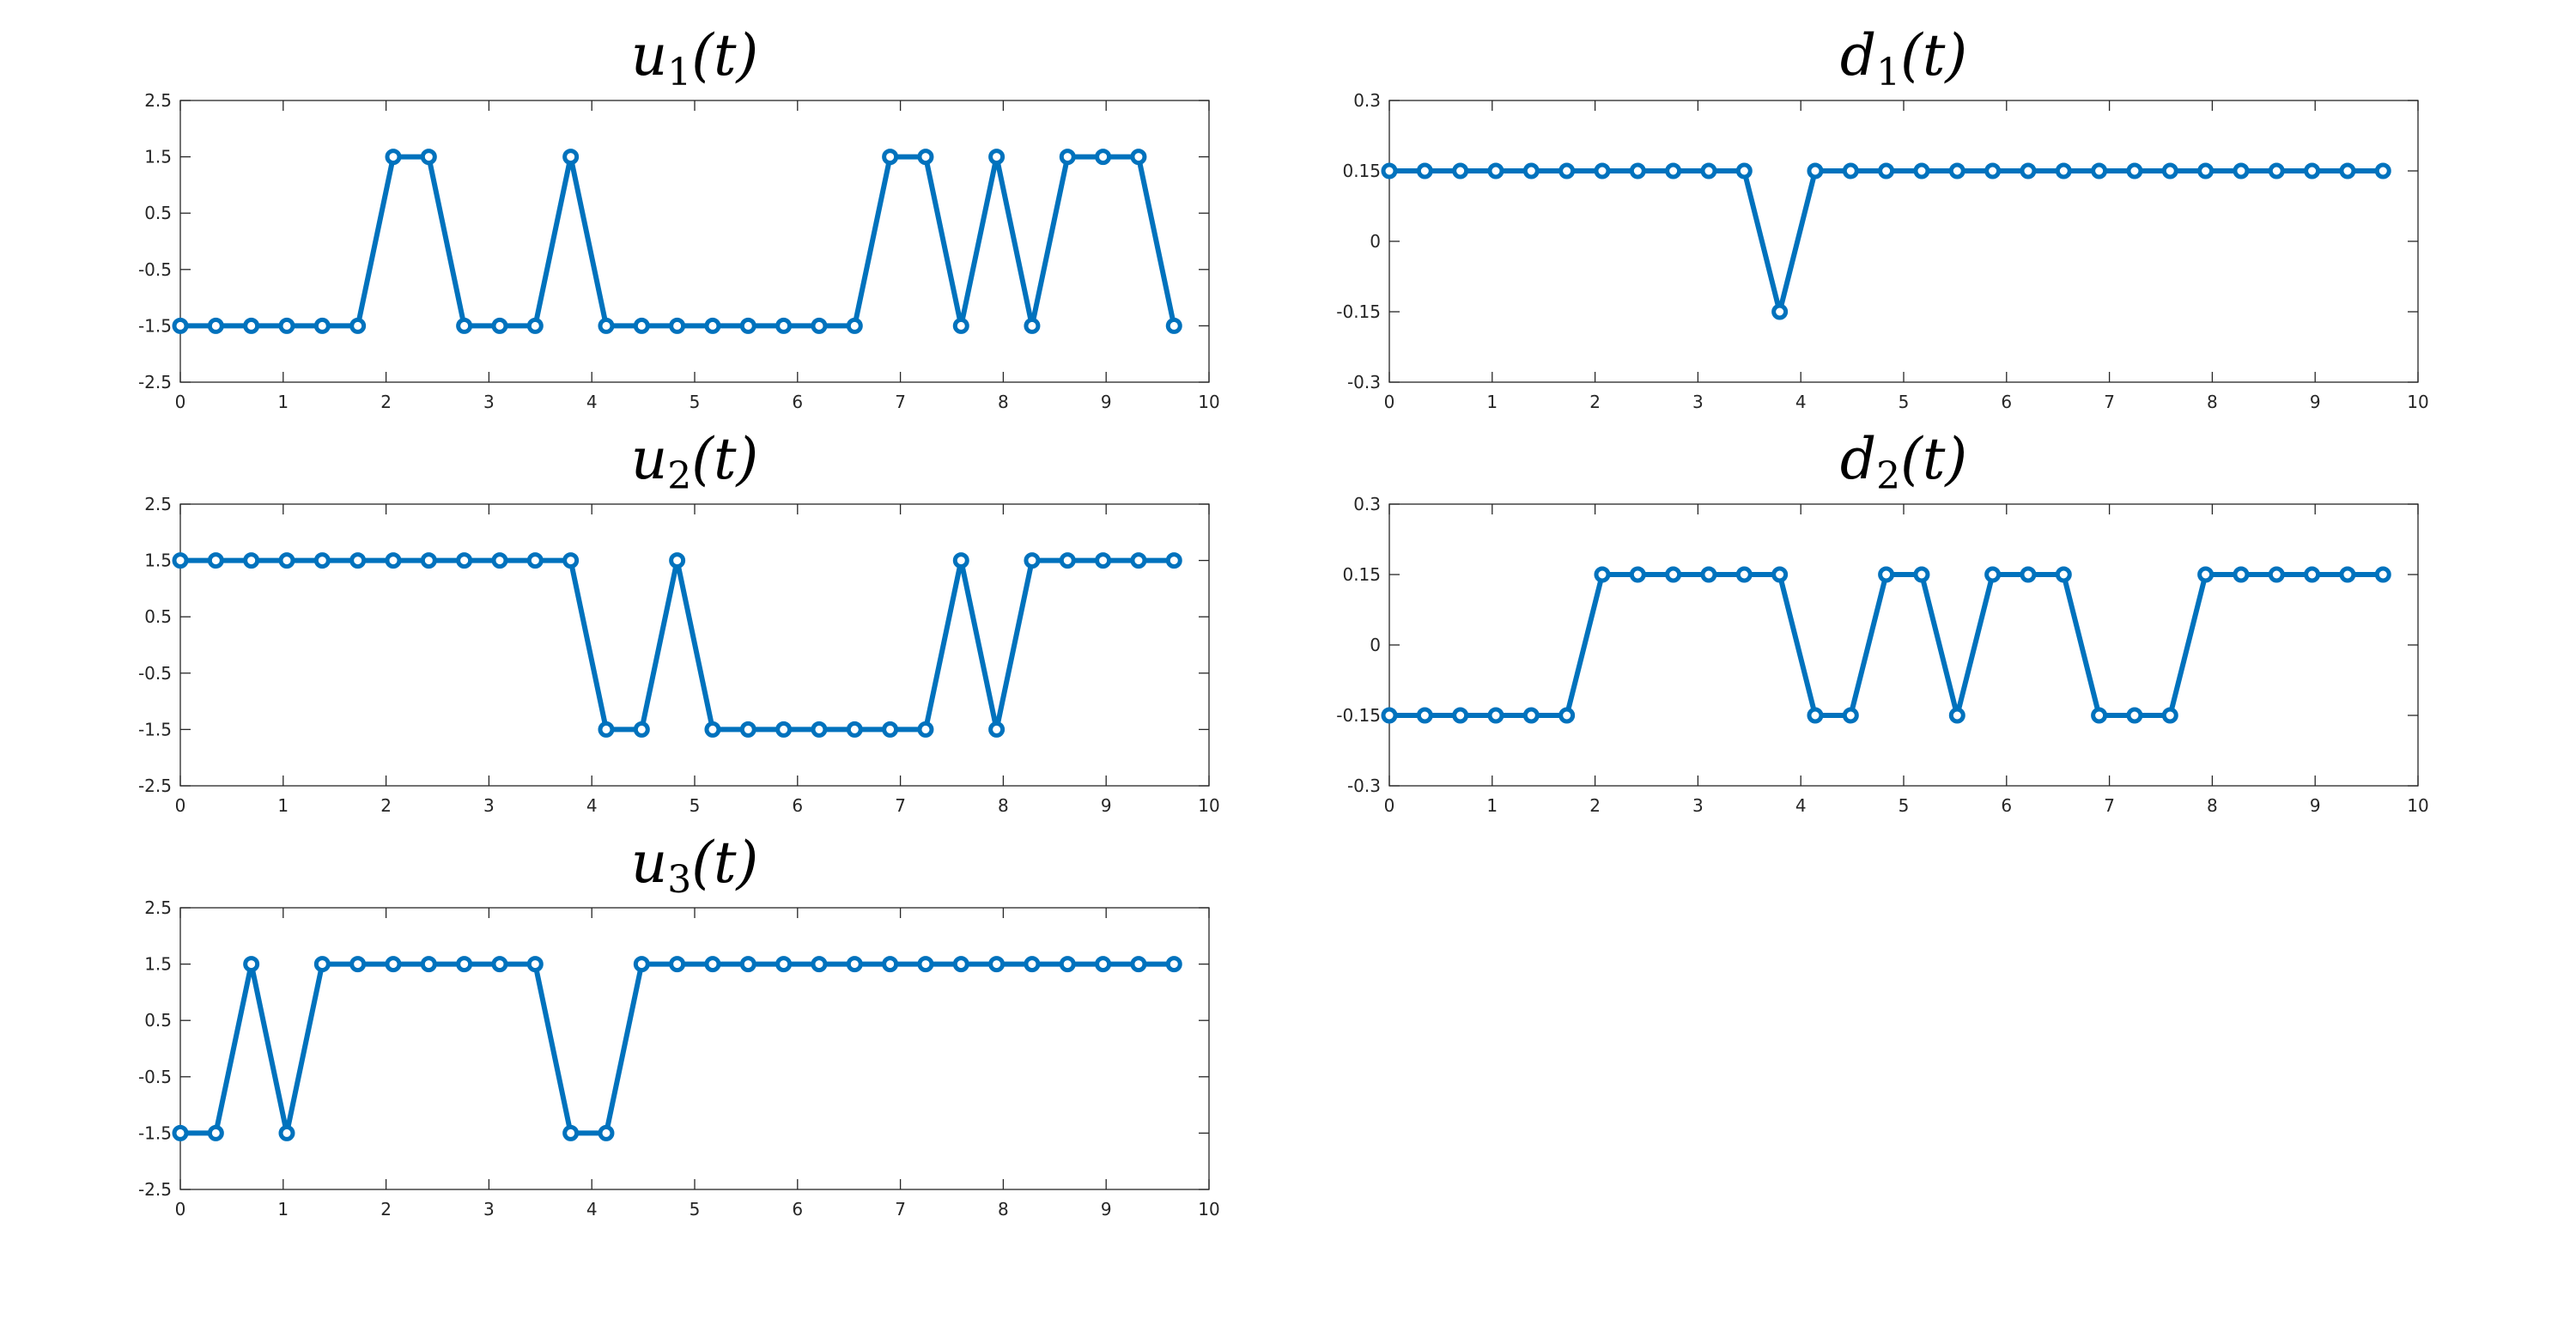  What do you see at coordinates (649, 55) in the screenshot?
I see `panel-title-variable: u` at bounding box center [649, 55].